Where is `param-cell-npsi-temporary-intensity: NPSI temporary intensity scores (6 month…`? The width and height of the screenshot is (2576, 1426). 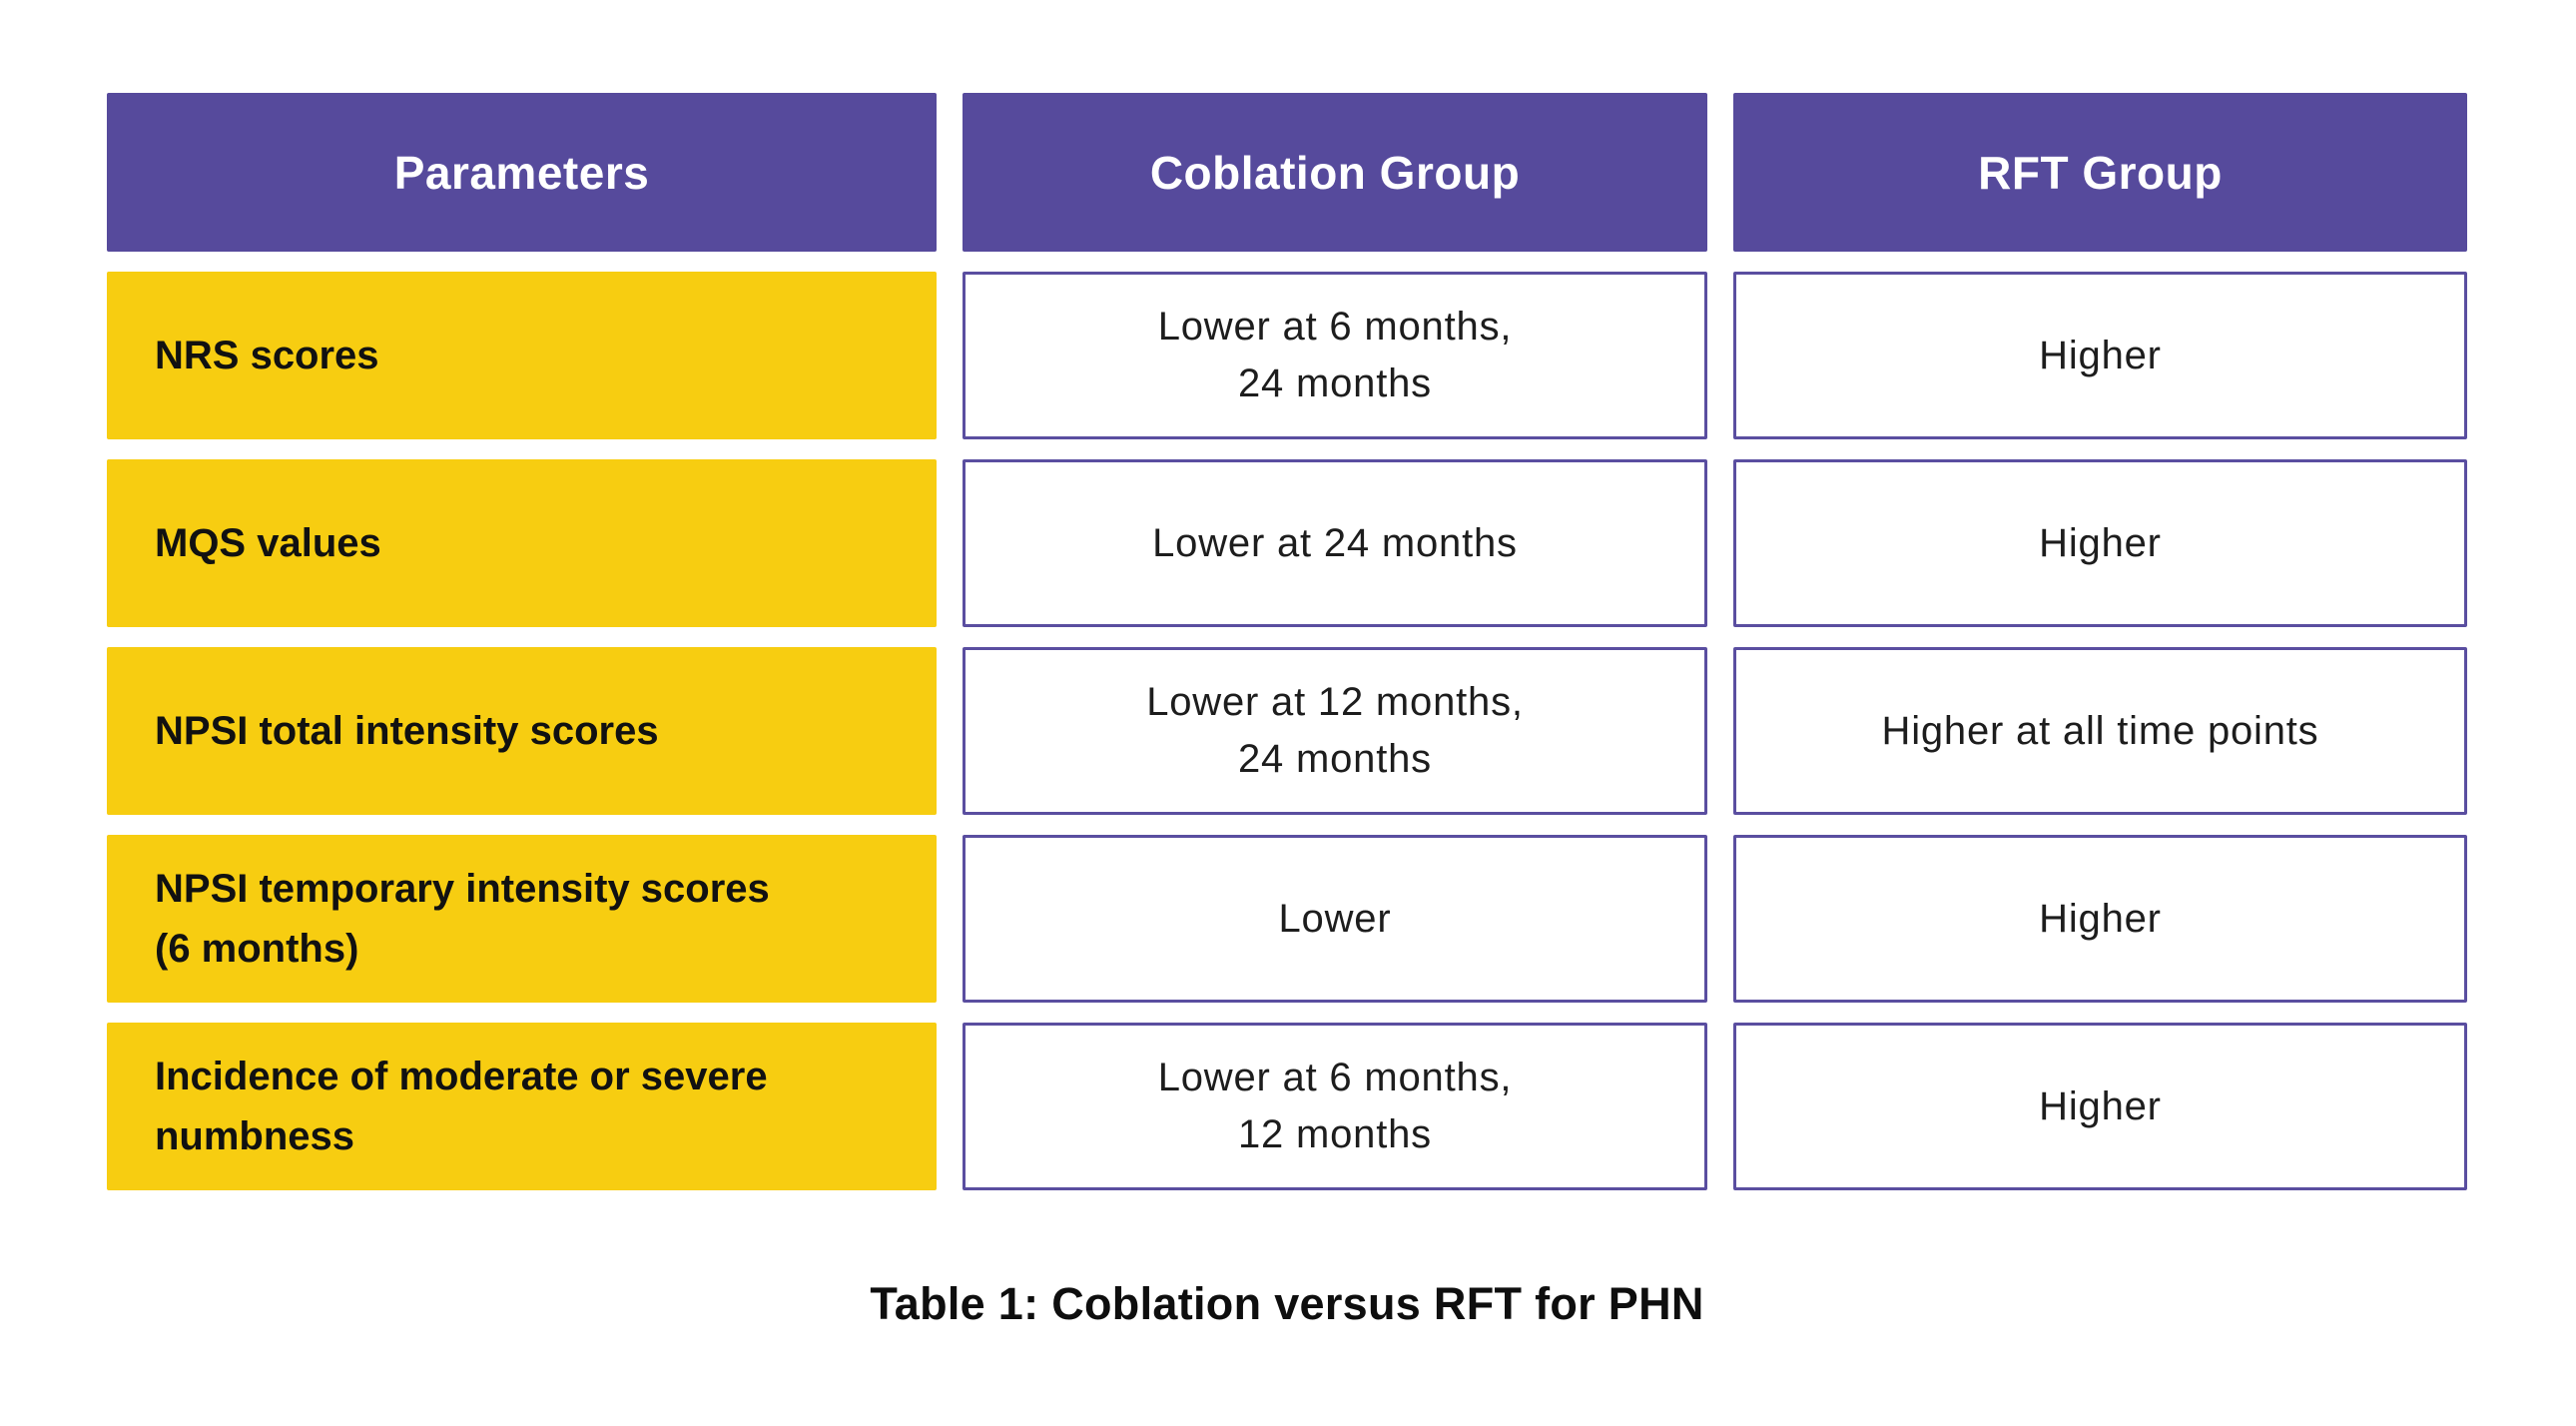 param-cell-npsi-temporary-intensity: NPSI temporary intensity scores (6 month… is located at coordinates (522, 919).